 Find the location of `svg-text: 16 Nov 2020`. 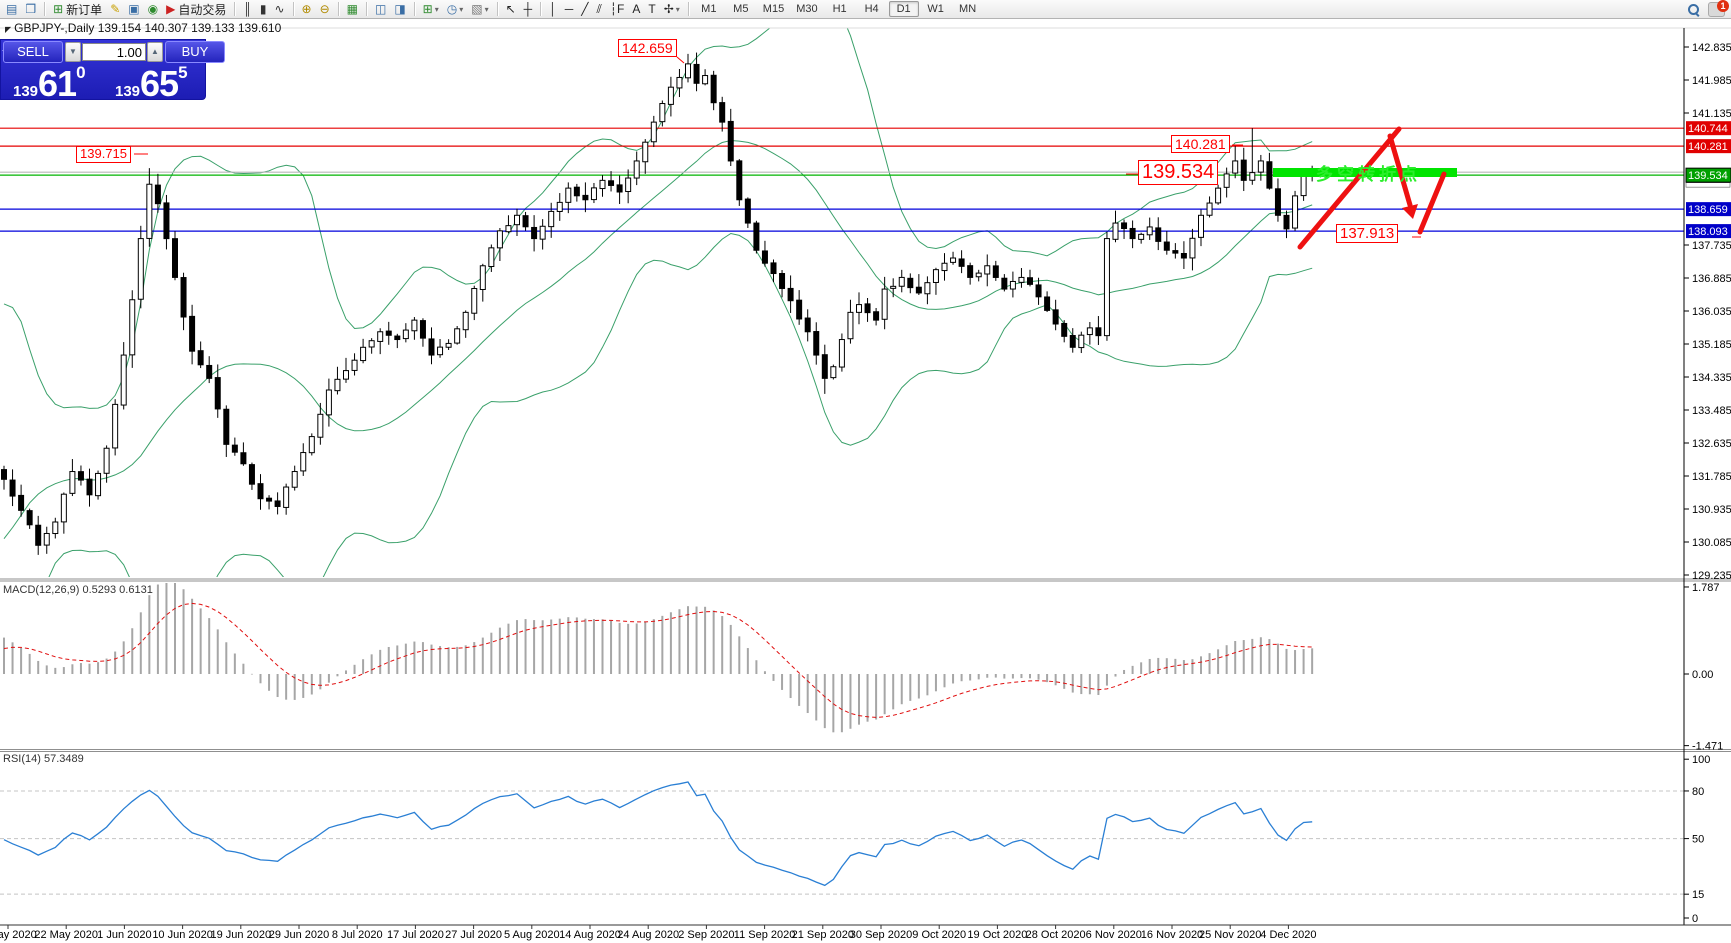

svg-text: 16 Nov 2020 is located at coordinates (1172, 935).